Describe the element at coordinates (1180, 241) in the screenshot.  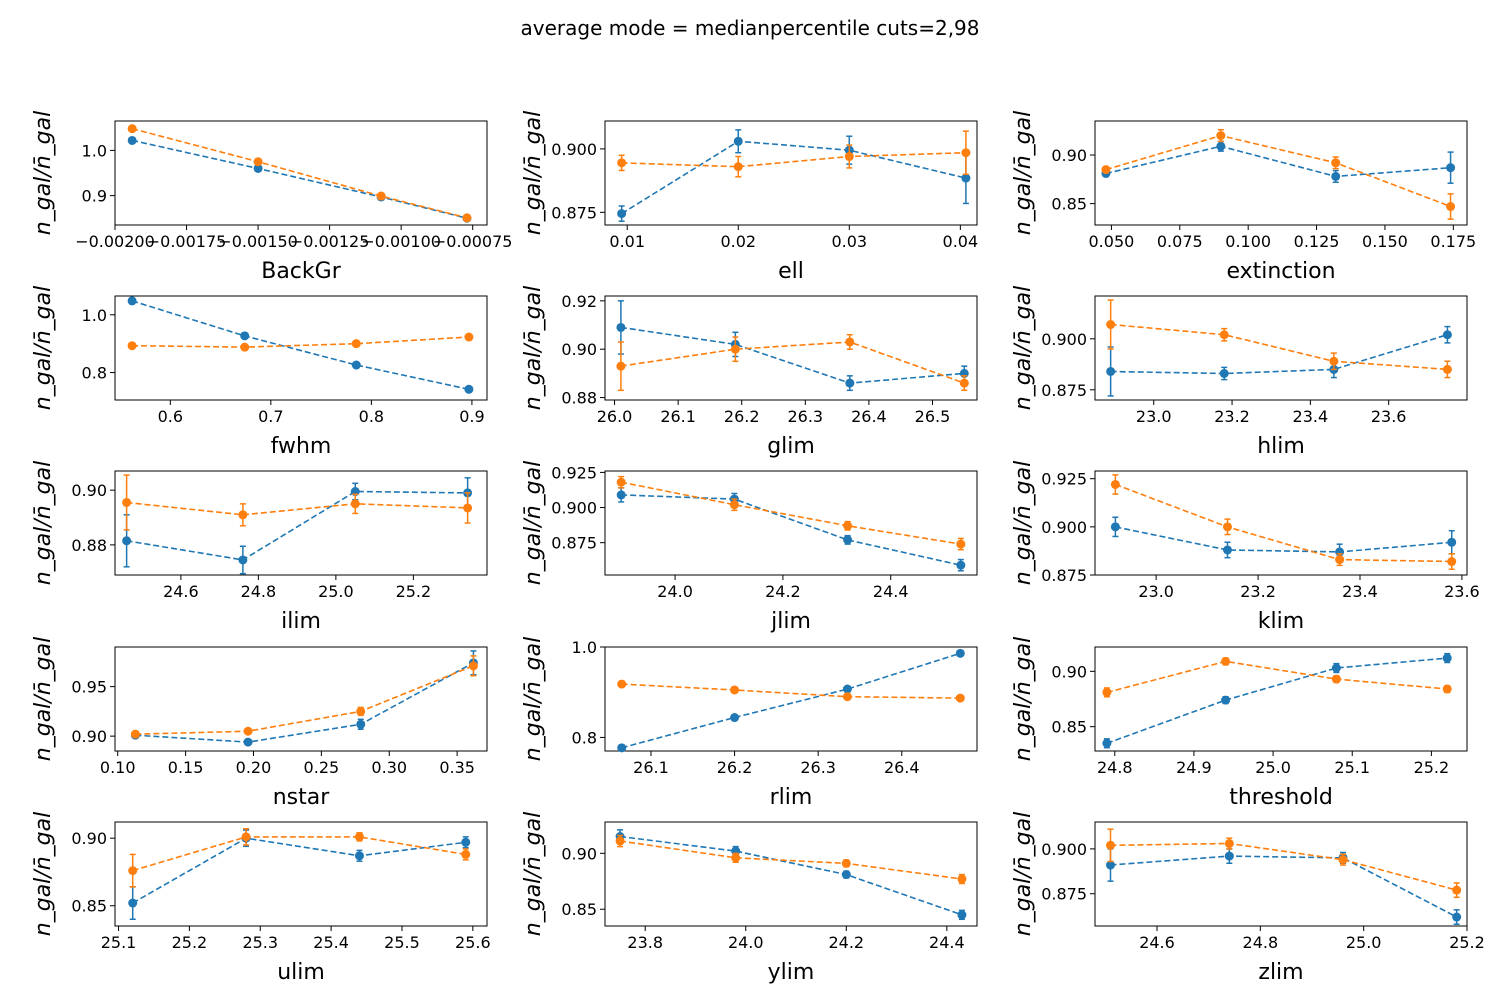
I see `x-tick-label: 0.075` at that location.